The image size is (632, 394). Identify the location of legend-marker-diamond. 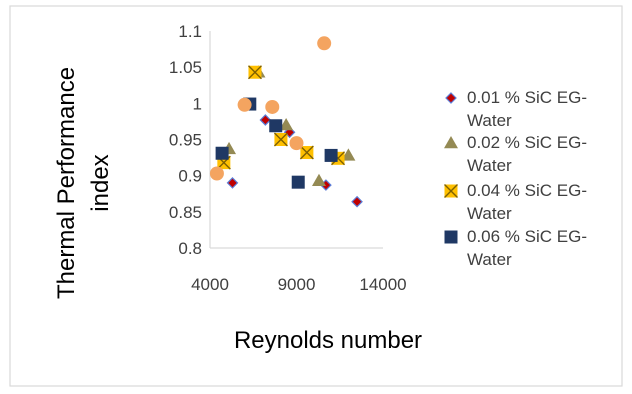
(451, 98).